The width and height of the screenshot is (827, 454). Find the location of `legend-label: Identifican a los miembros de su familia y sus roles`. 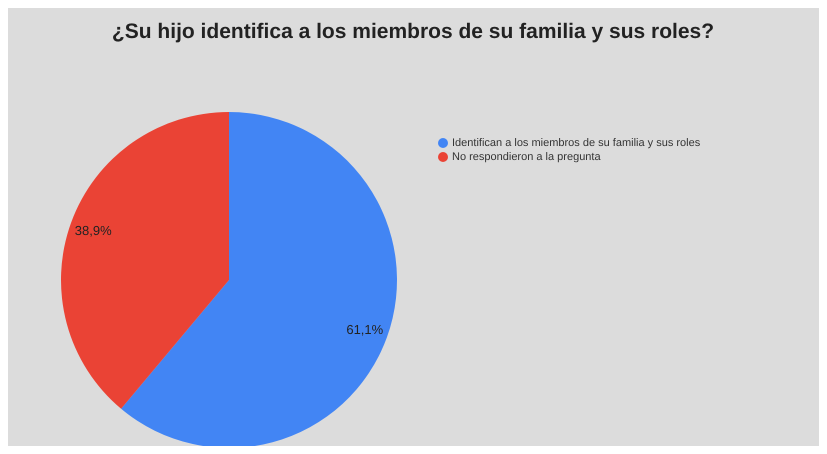

legend-label: Identifican a los miembros de su familia y sus roles is located at coordinates (576, 143).